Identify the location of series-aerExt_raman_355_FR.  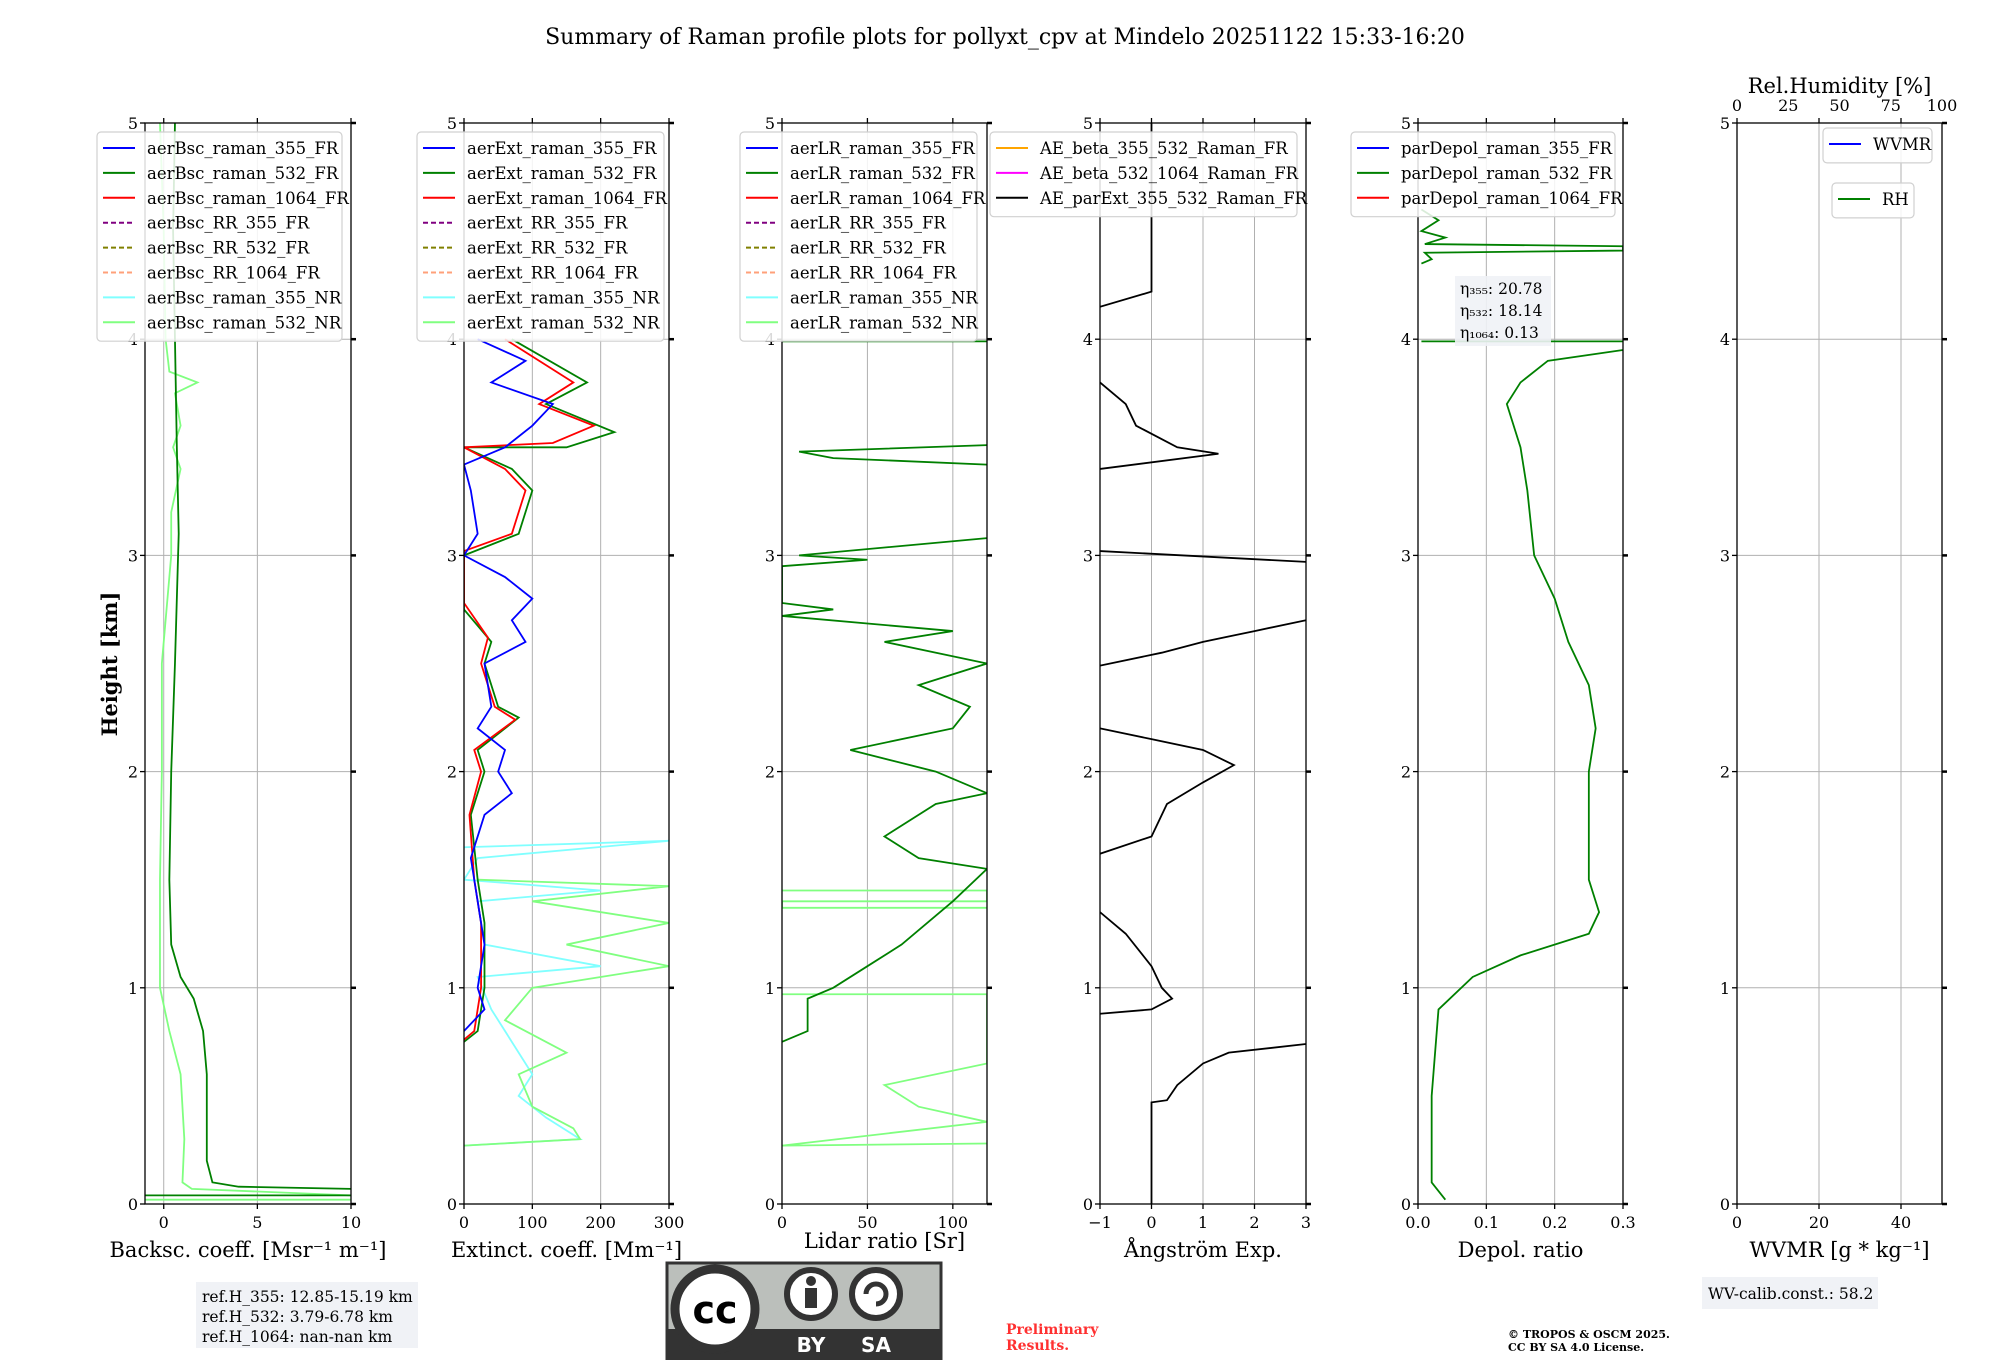
(509, 685).